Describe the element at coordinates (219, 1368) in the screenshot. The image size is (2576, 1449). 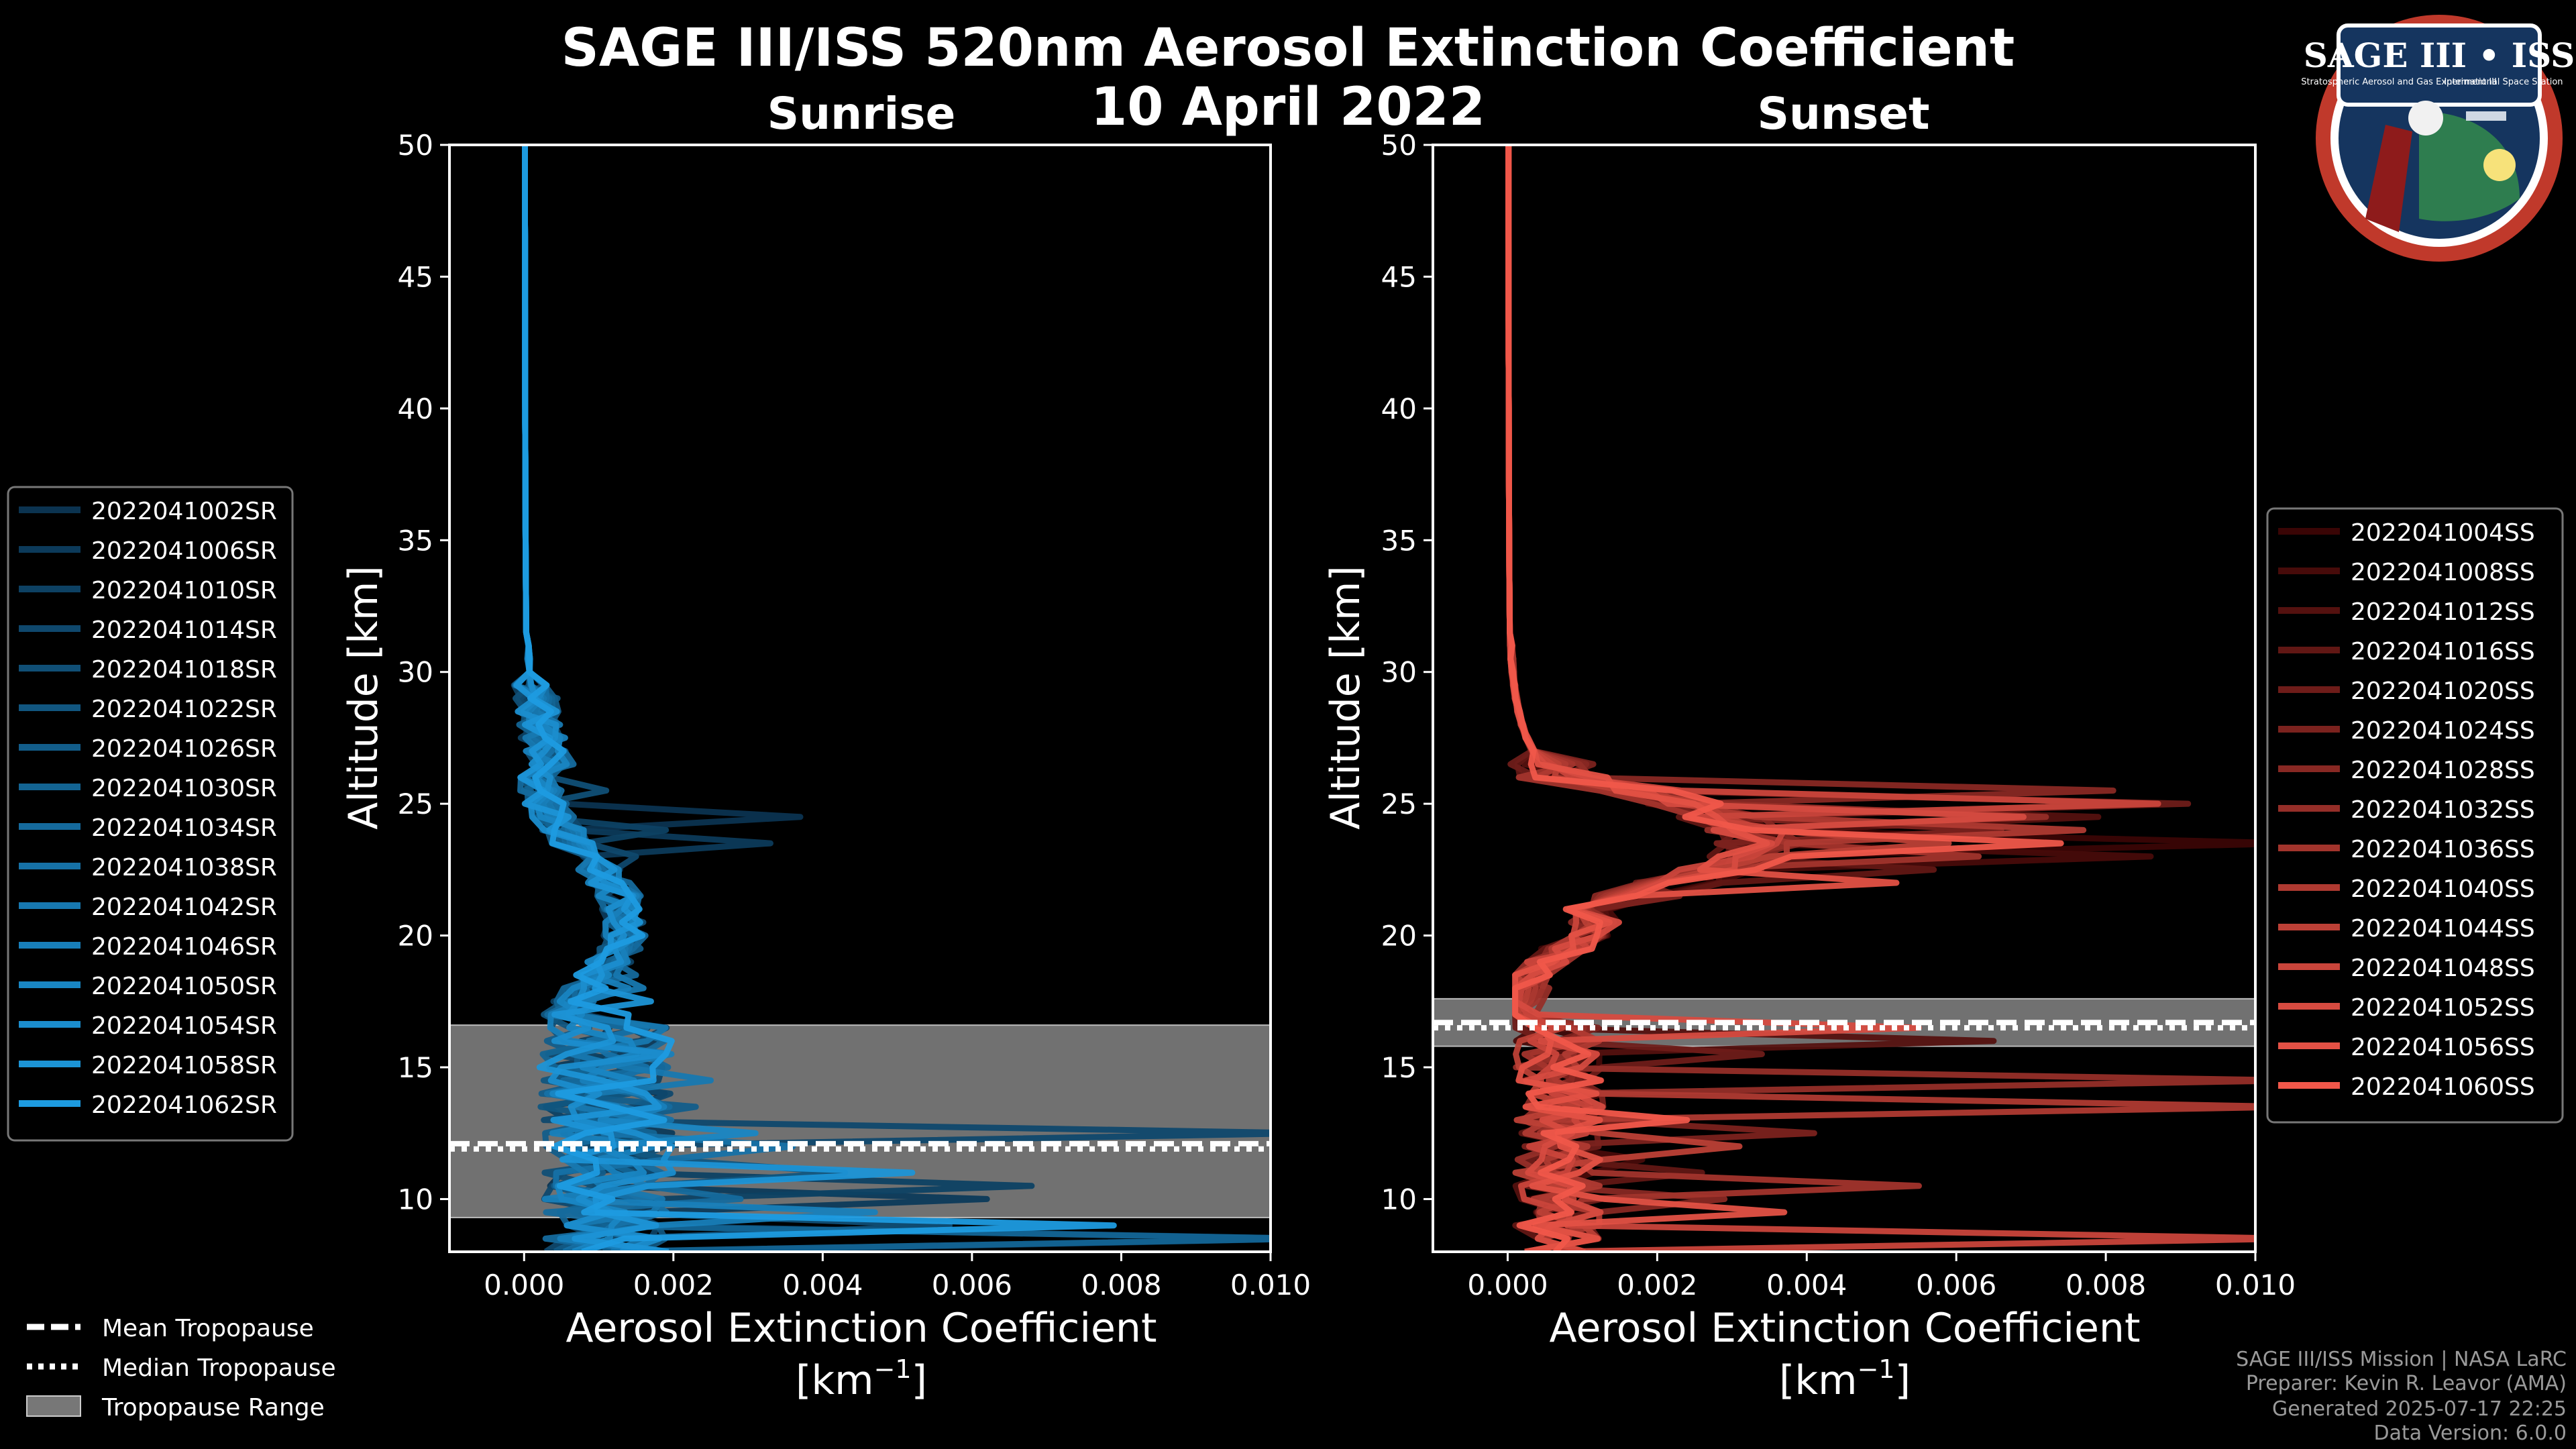
I see `median-tropopause-label: Median Tropopause` at that location.